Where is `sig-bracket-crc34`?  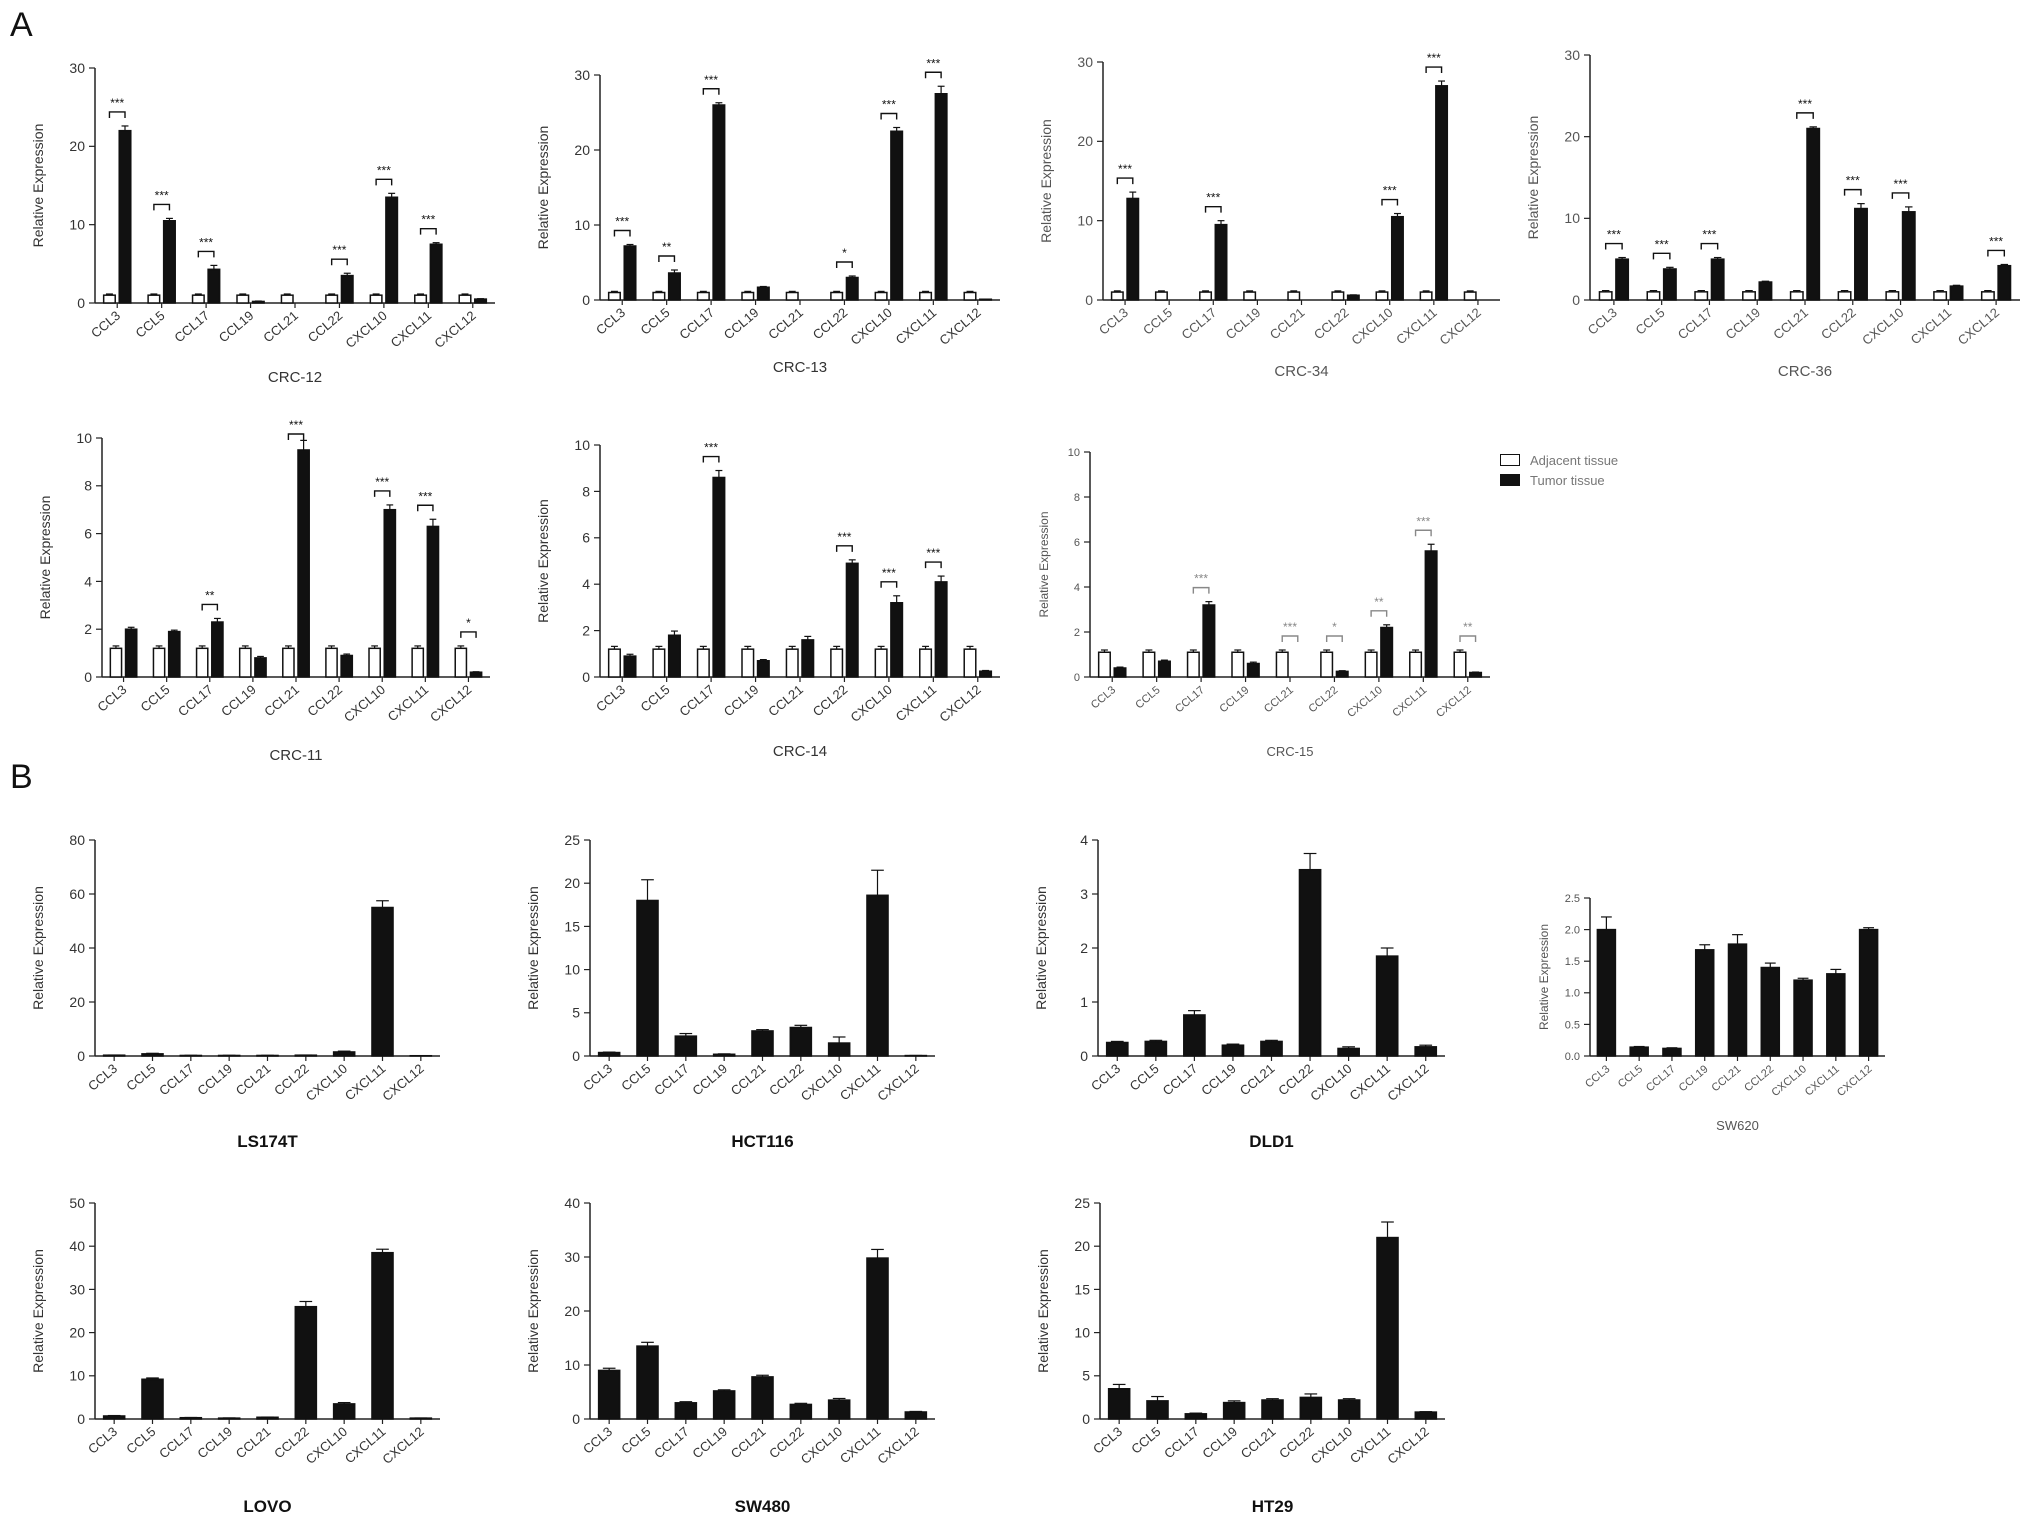
sig-bracket-crc34 is located at coordinates (1434, 70).